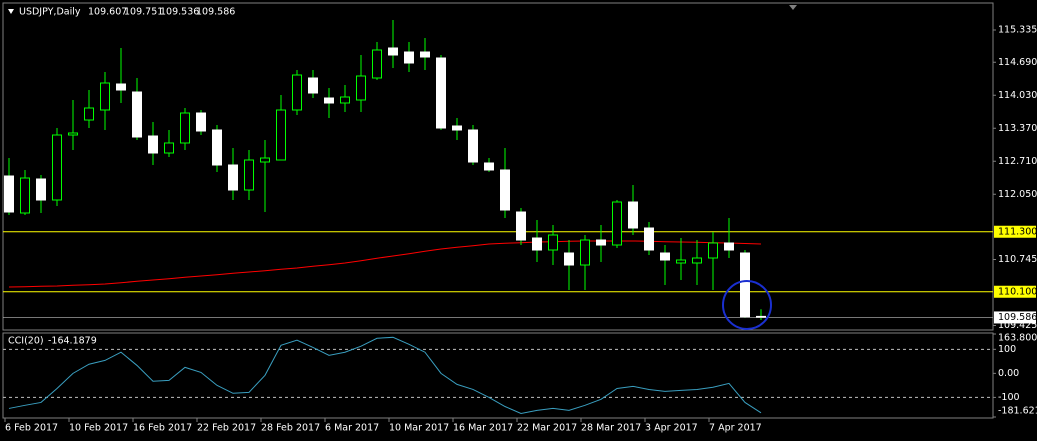 This screenshot has width=1037, height=441. What do you see at coordinates (735, 428) in the screenshot?
I see `x-tick-label: 7 Apr 2017` at bounding box center [735, 428].